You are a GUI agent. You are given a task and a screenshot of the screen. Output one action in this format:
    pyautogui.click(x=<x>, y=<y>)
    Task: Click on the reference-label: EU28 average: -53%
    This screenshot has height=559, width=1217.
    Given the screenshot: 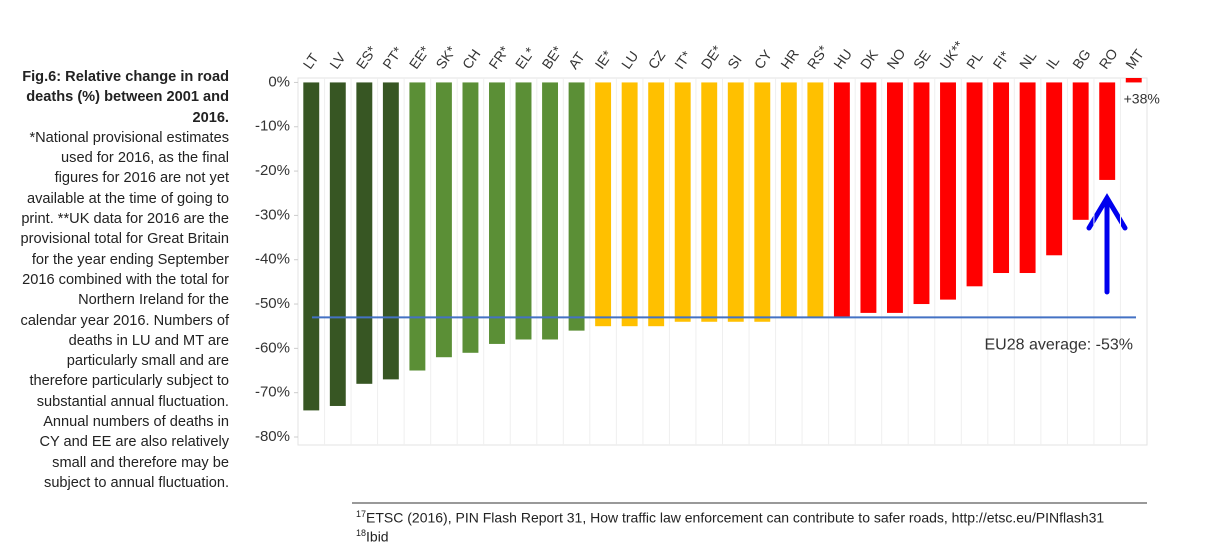 What is the action you would take?
    pyautogui.click(x=1058, y=345)
    